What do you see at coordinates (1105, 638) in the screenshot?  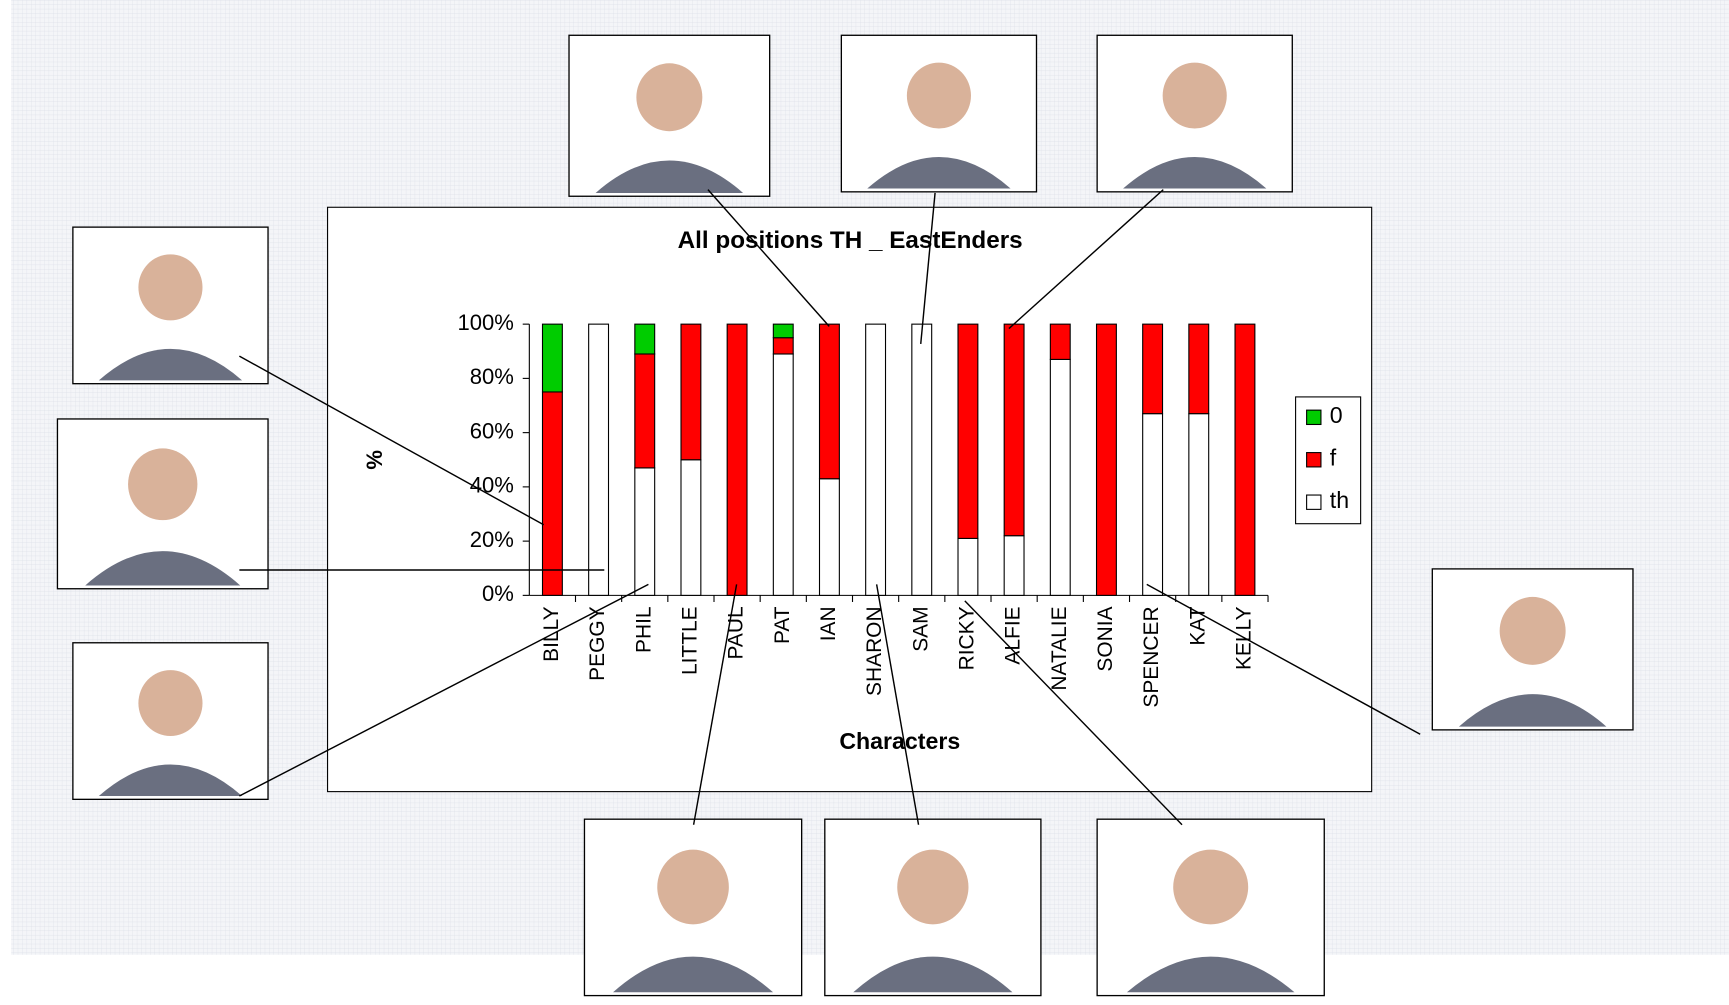 I see `x-tick-label: SONIA` at bounding box center [1105, 638].